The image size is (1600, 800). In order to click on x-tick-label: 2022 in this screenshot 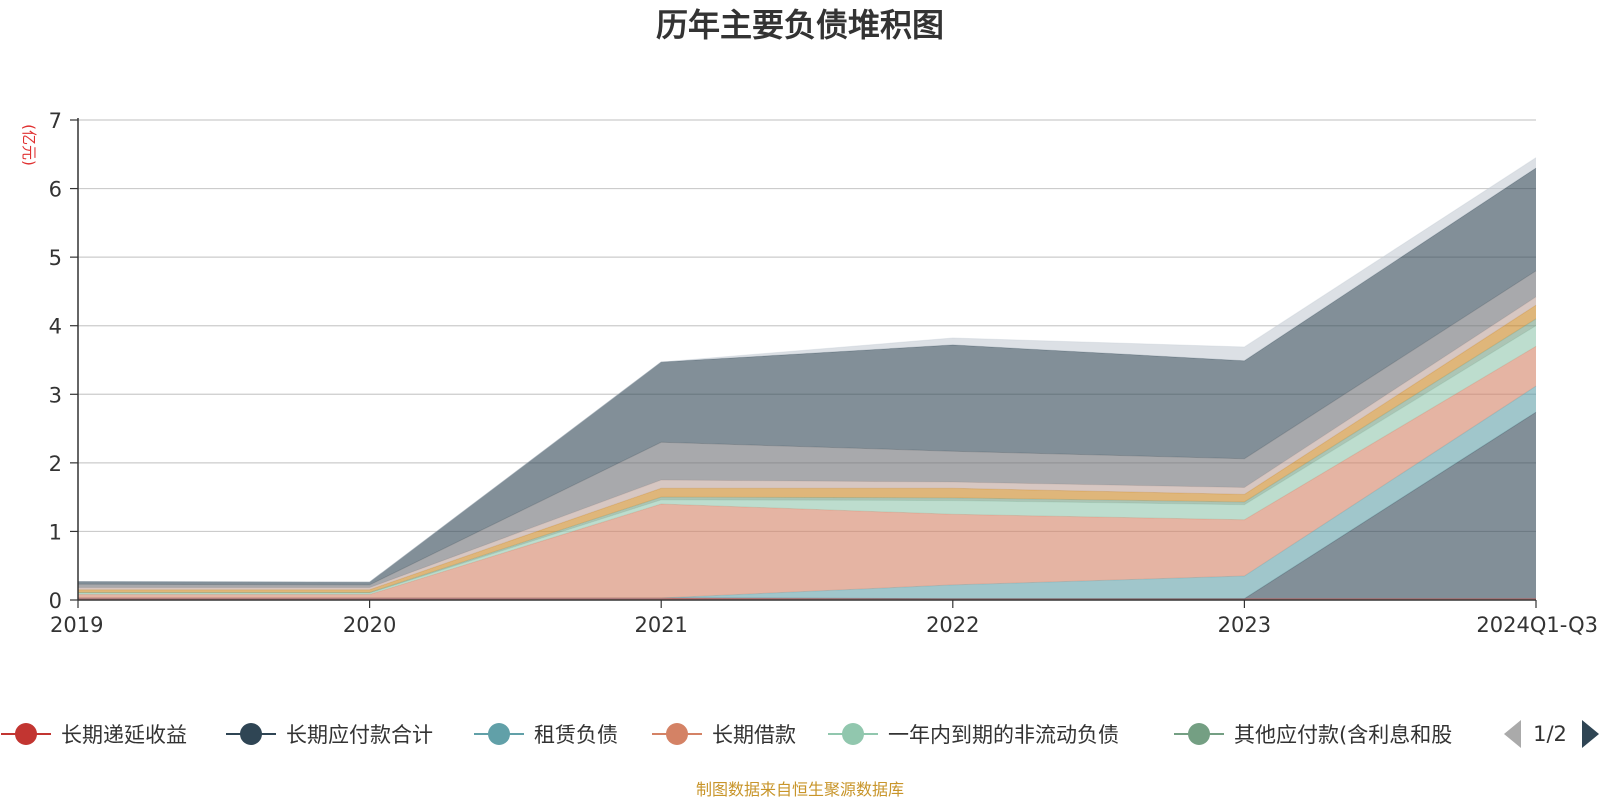, I will do `click(952, 625)`.